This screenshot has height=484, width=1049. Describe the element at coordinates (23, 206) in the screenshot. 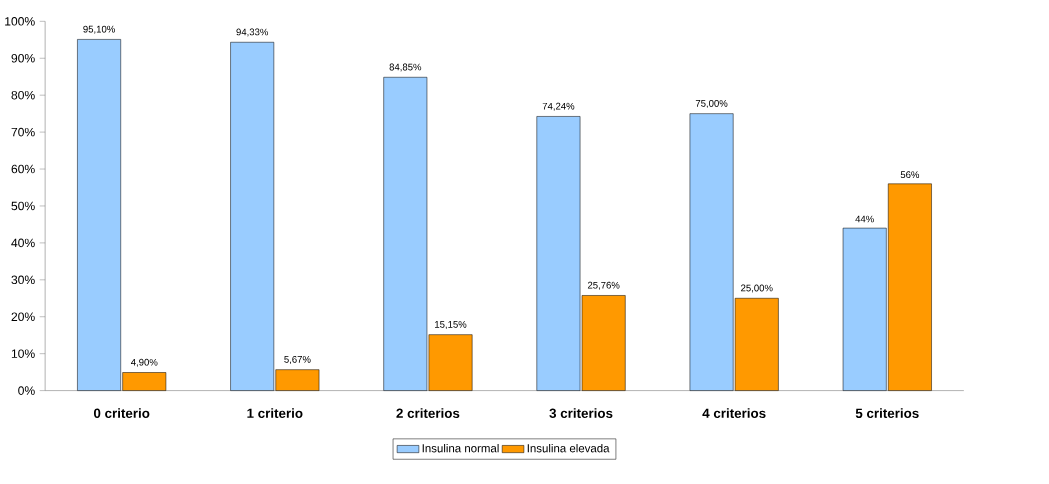

I see `y-tick-label: 50%` at that location.